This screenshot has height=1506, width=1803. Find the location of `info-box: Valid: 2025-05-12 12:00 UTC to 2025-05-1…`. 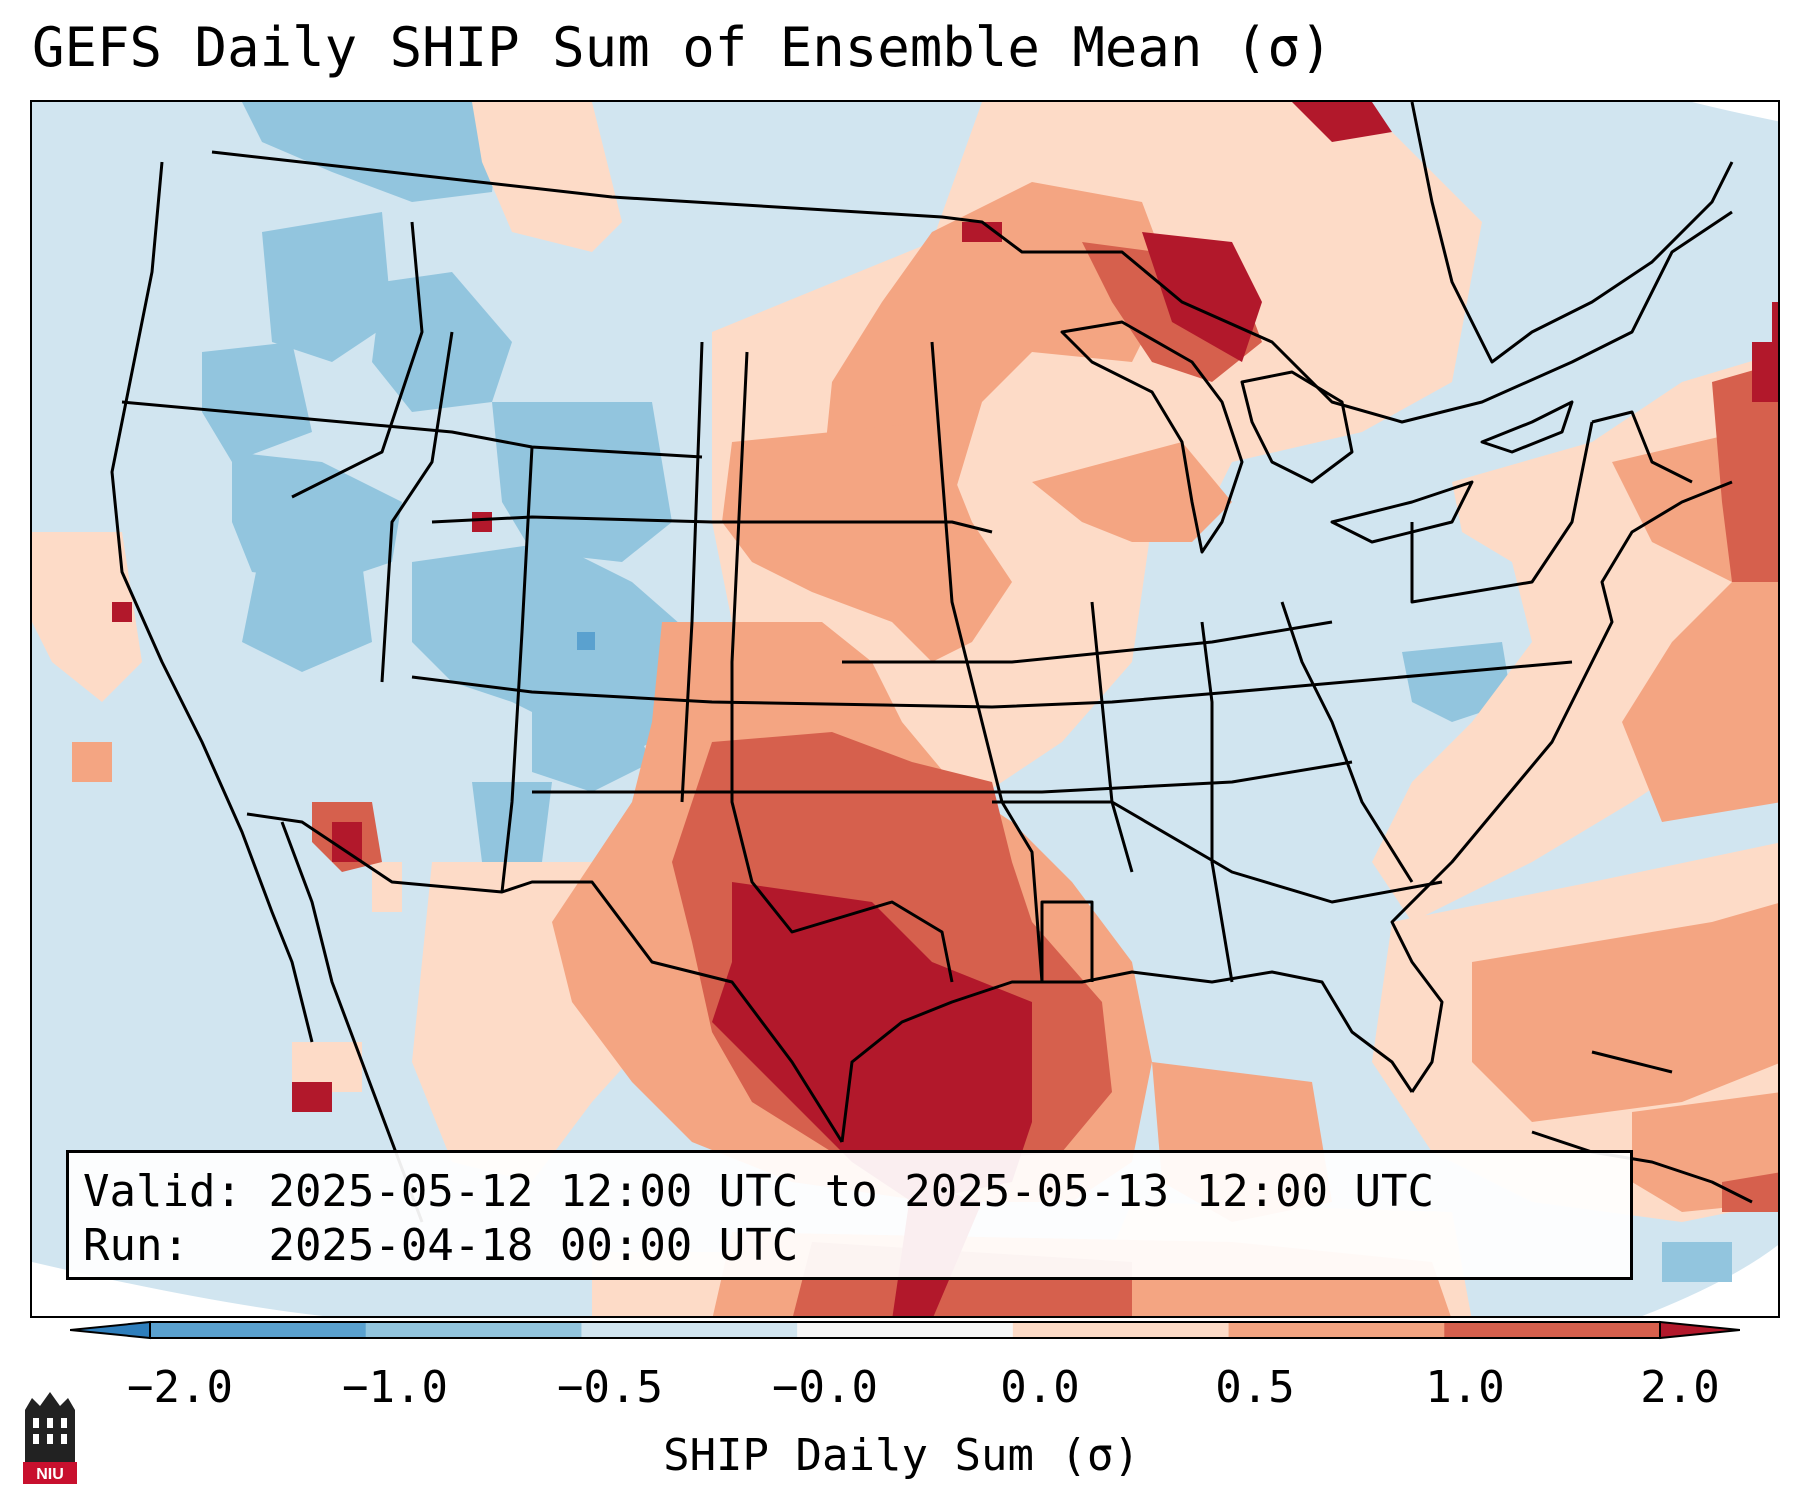

info-box: Valid: 2025-05-12 12:00 UTC to 2025-05-1… is located at coordinates (849, 1215).